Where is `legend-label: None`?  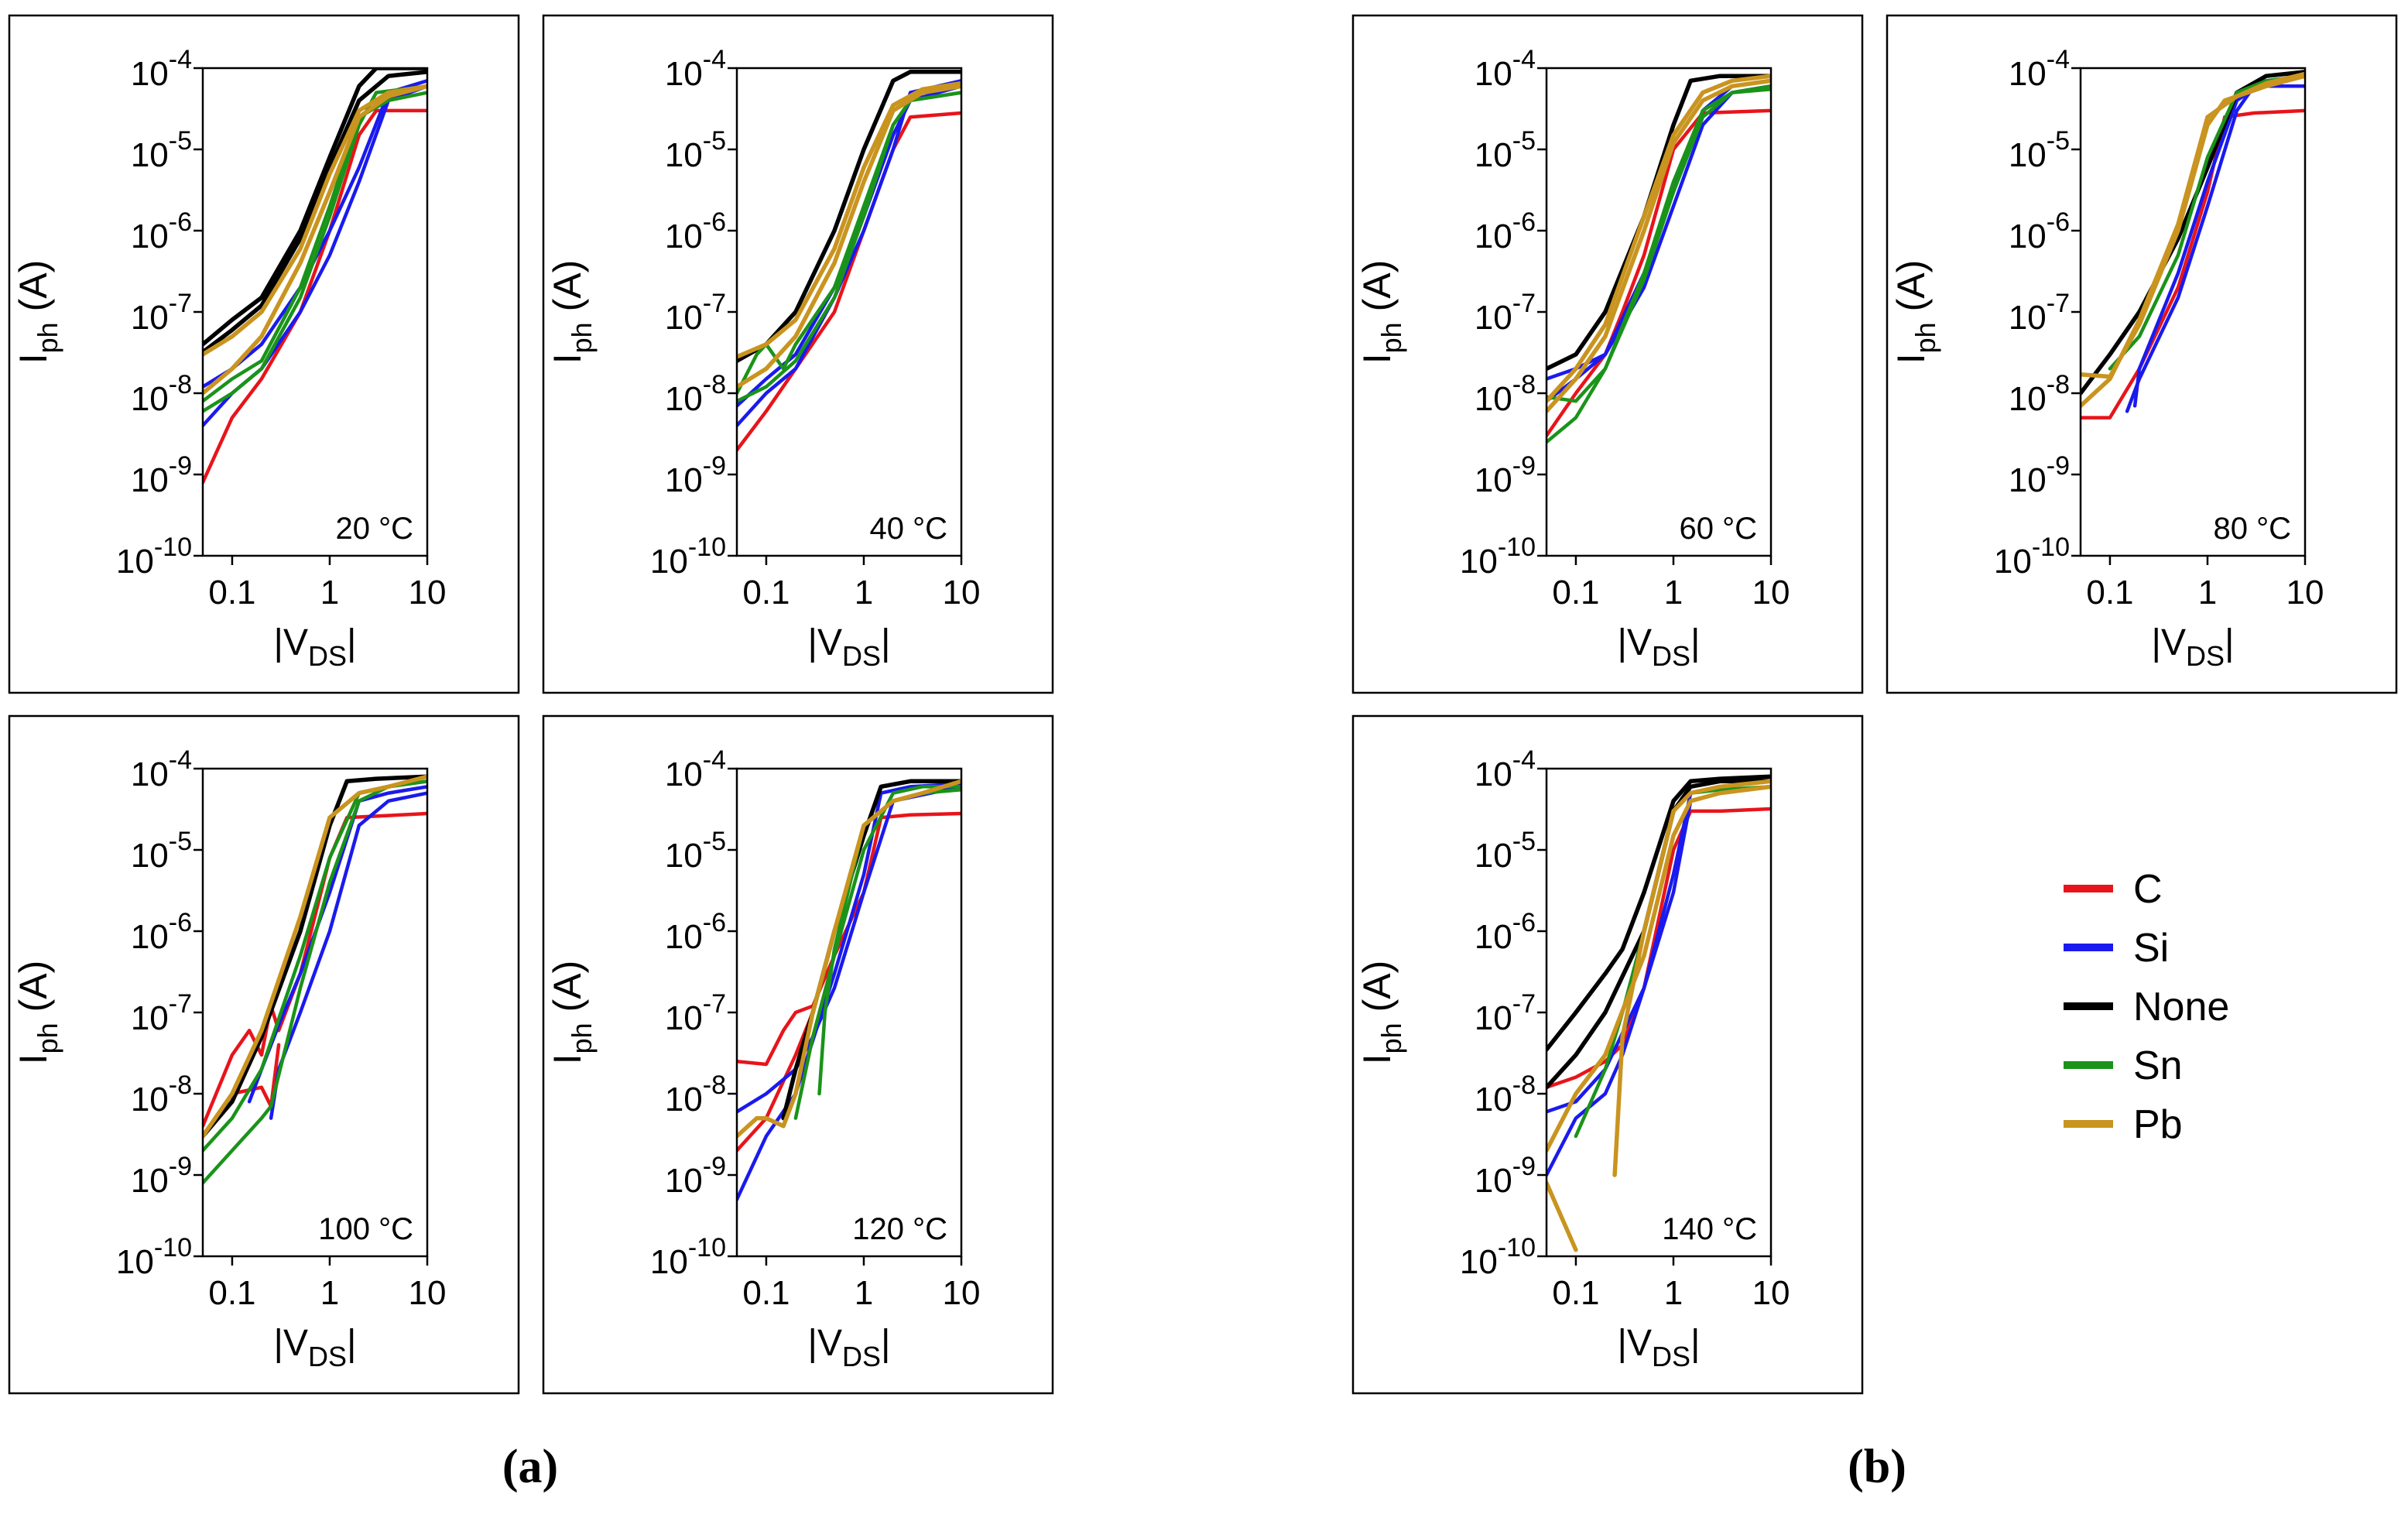 legend-label: None is located at coordinates (2181, 1007).